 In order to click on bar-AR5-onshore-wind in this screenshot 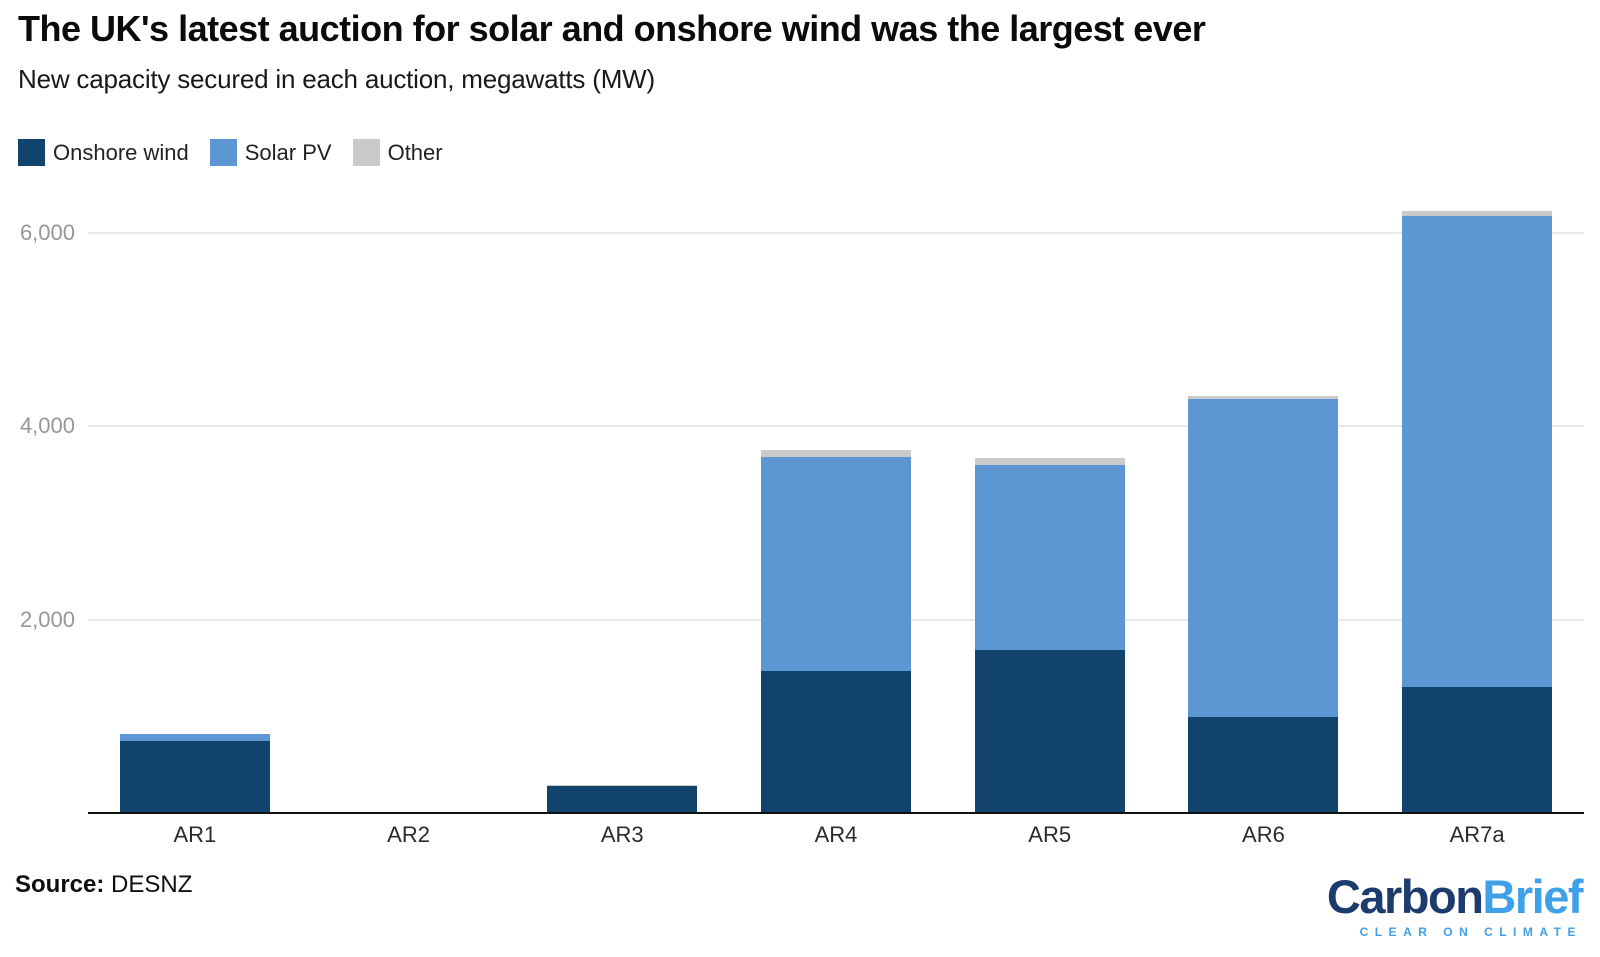, I will do `click(1049, 731)`.